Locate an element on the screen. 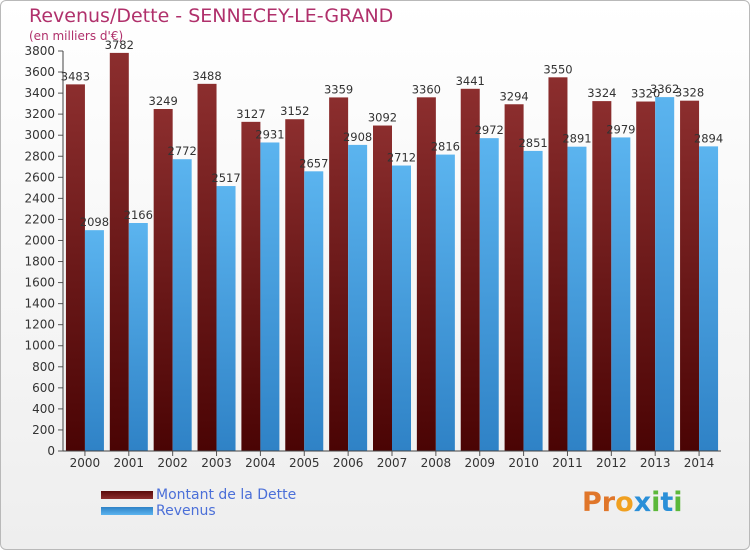  data-label-dette: 3483 is located at coordinates (75, 76).